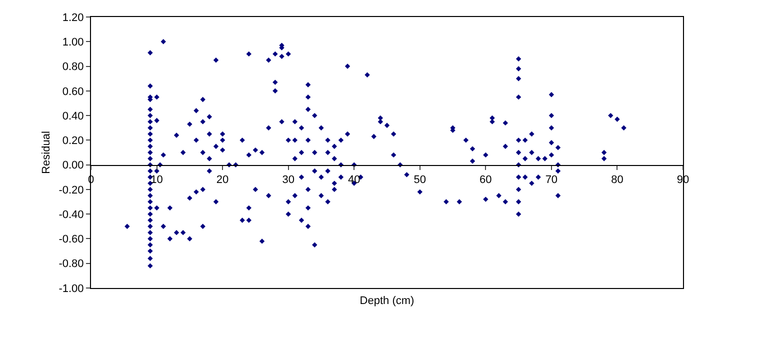 The image size is (768, 346). What do you see at coordinates (73, 166) in the screenshot?
I see `y-tick-label: 0.00` at bounding box center [73, 166].